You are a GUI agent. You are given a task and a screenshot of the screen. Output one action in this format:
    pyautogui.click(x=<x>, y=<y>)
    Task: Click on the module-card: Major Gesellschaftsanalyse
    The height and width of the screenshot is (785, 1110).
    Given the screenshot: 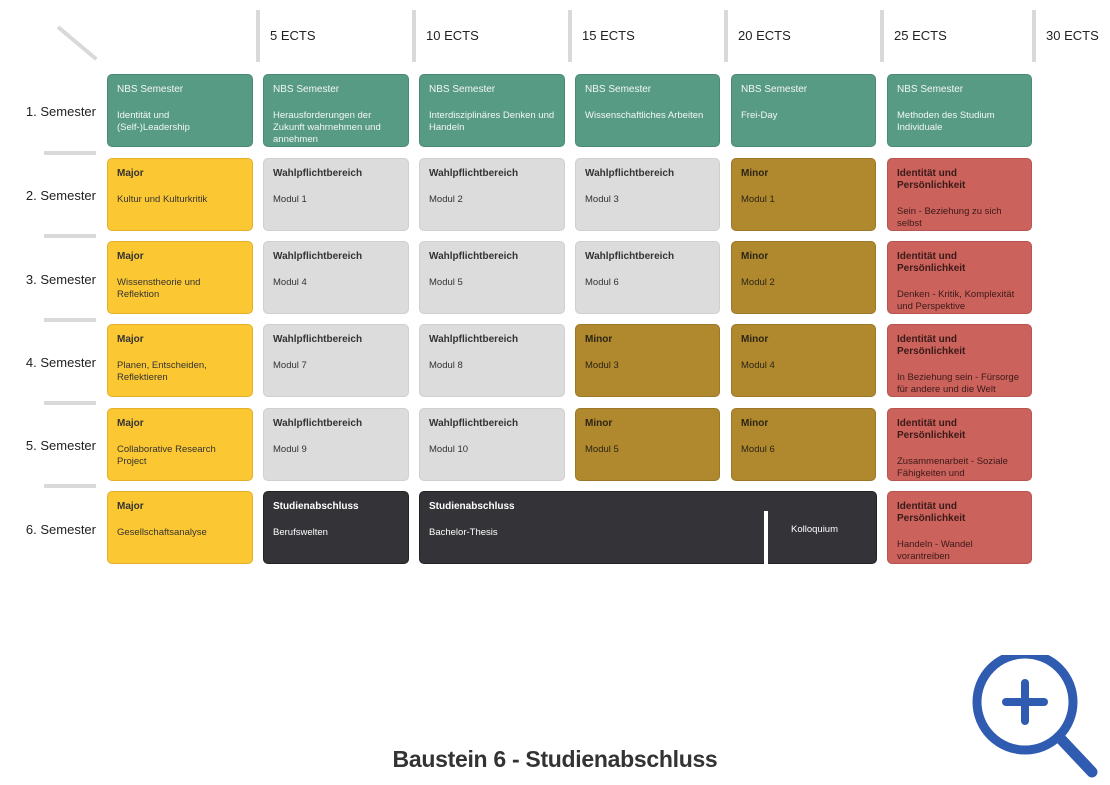 What is the action you would take?
    pyautogui.click(x=180, y=527)
    